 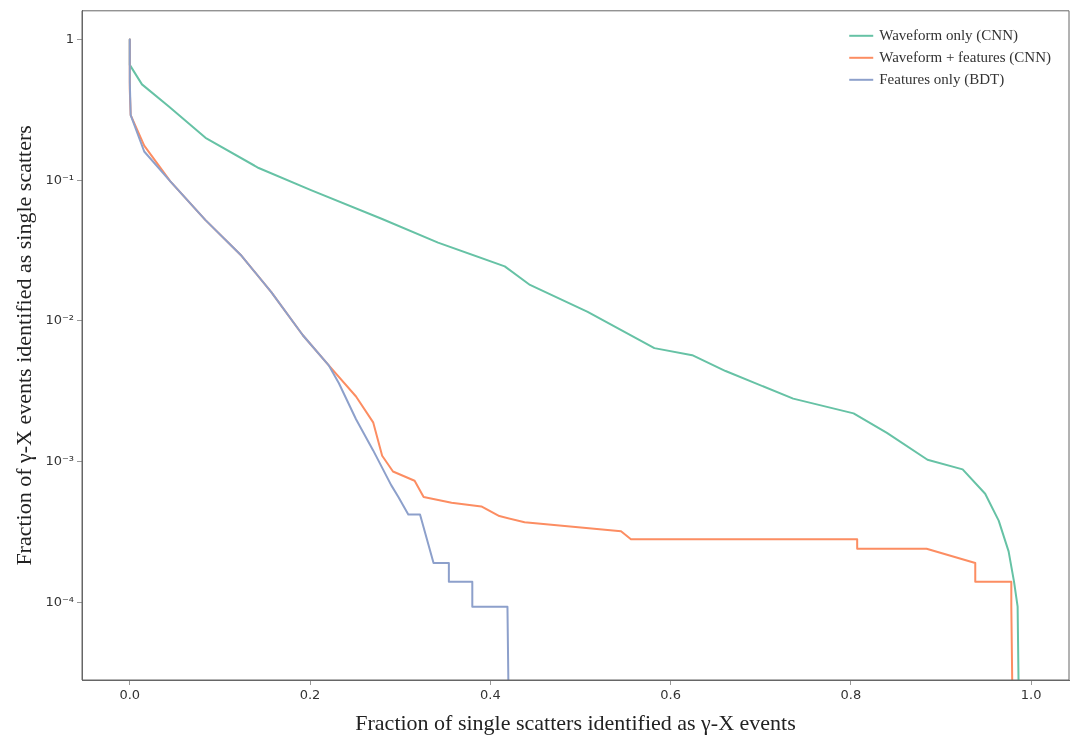 What do you see at coordinates (965, 57) in the screenshot?
I see `legend-label: Waveform + features (CNN)` at bounding box center [965, 57].